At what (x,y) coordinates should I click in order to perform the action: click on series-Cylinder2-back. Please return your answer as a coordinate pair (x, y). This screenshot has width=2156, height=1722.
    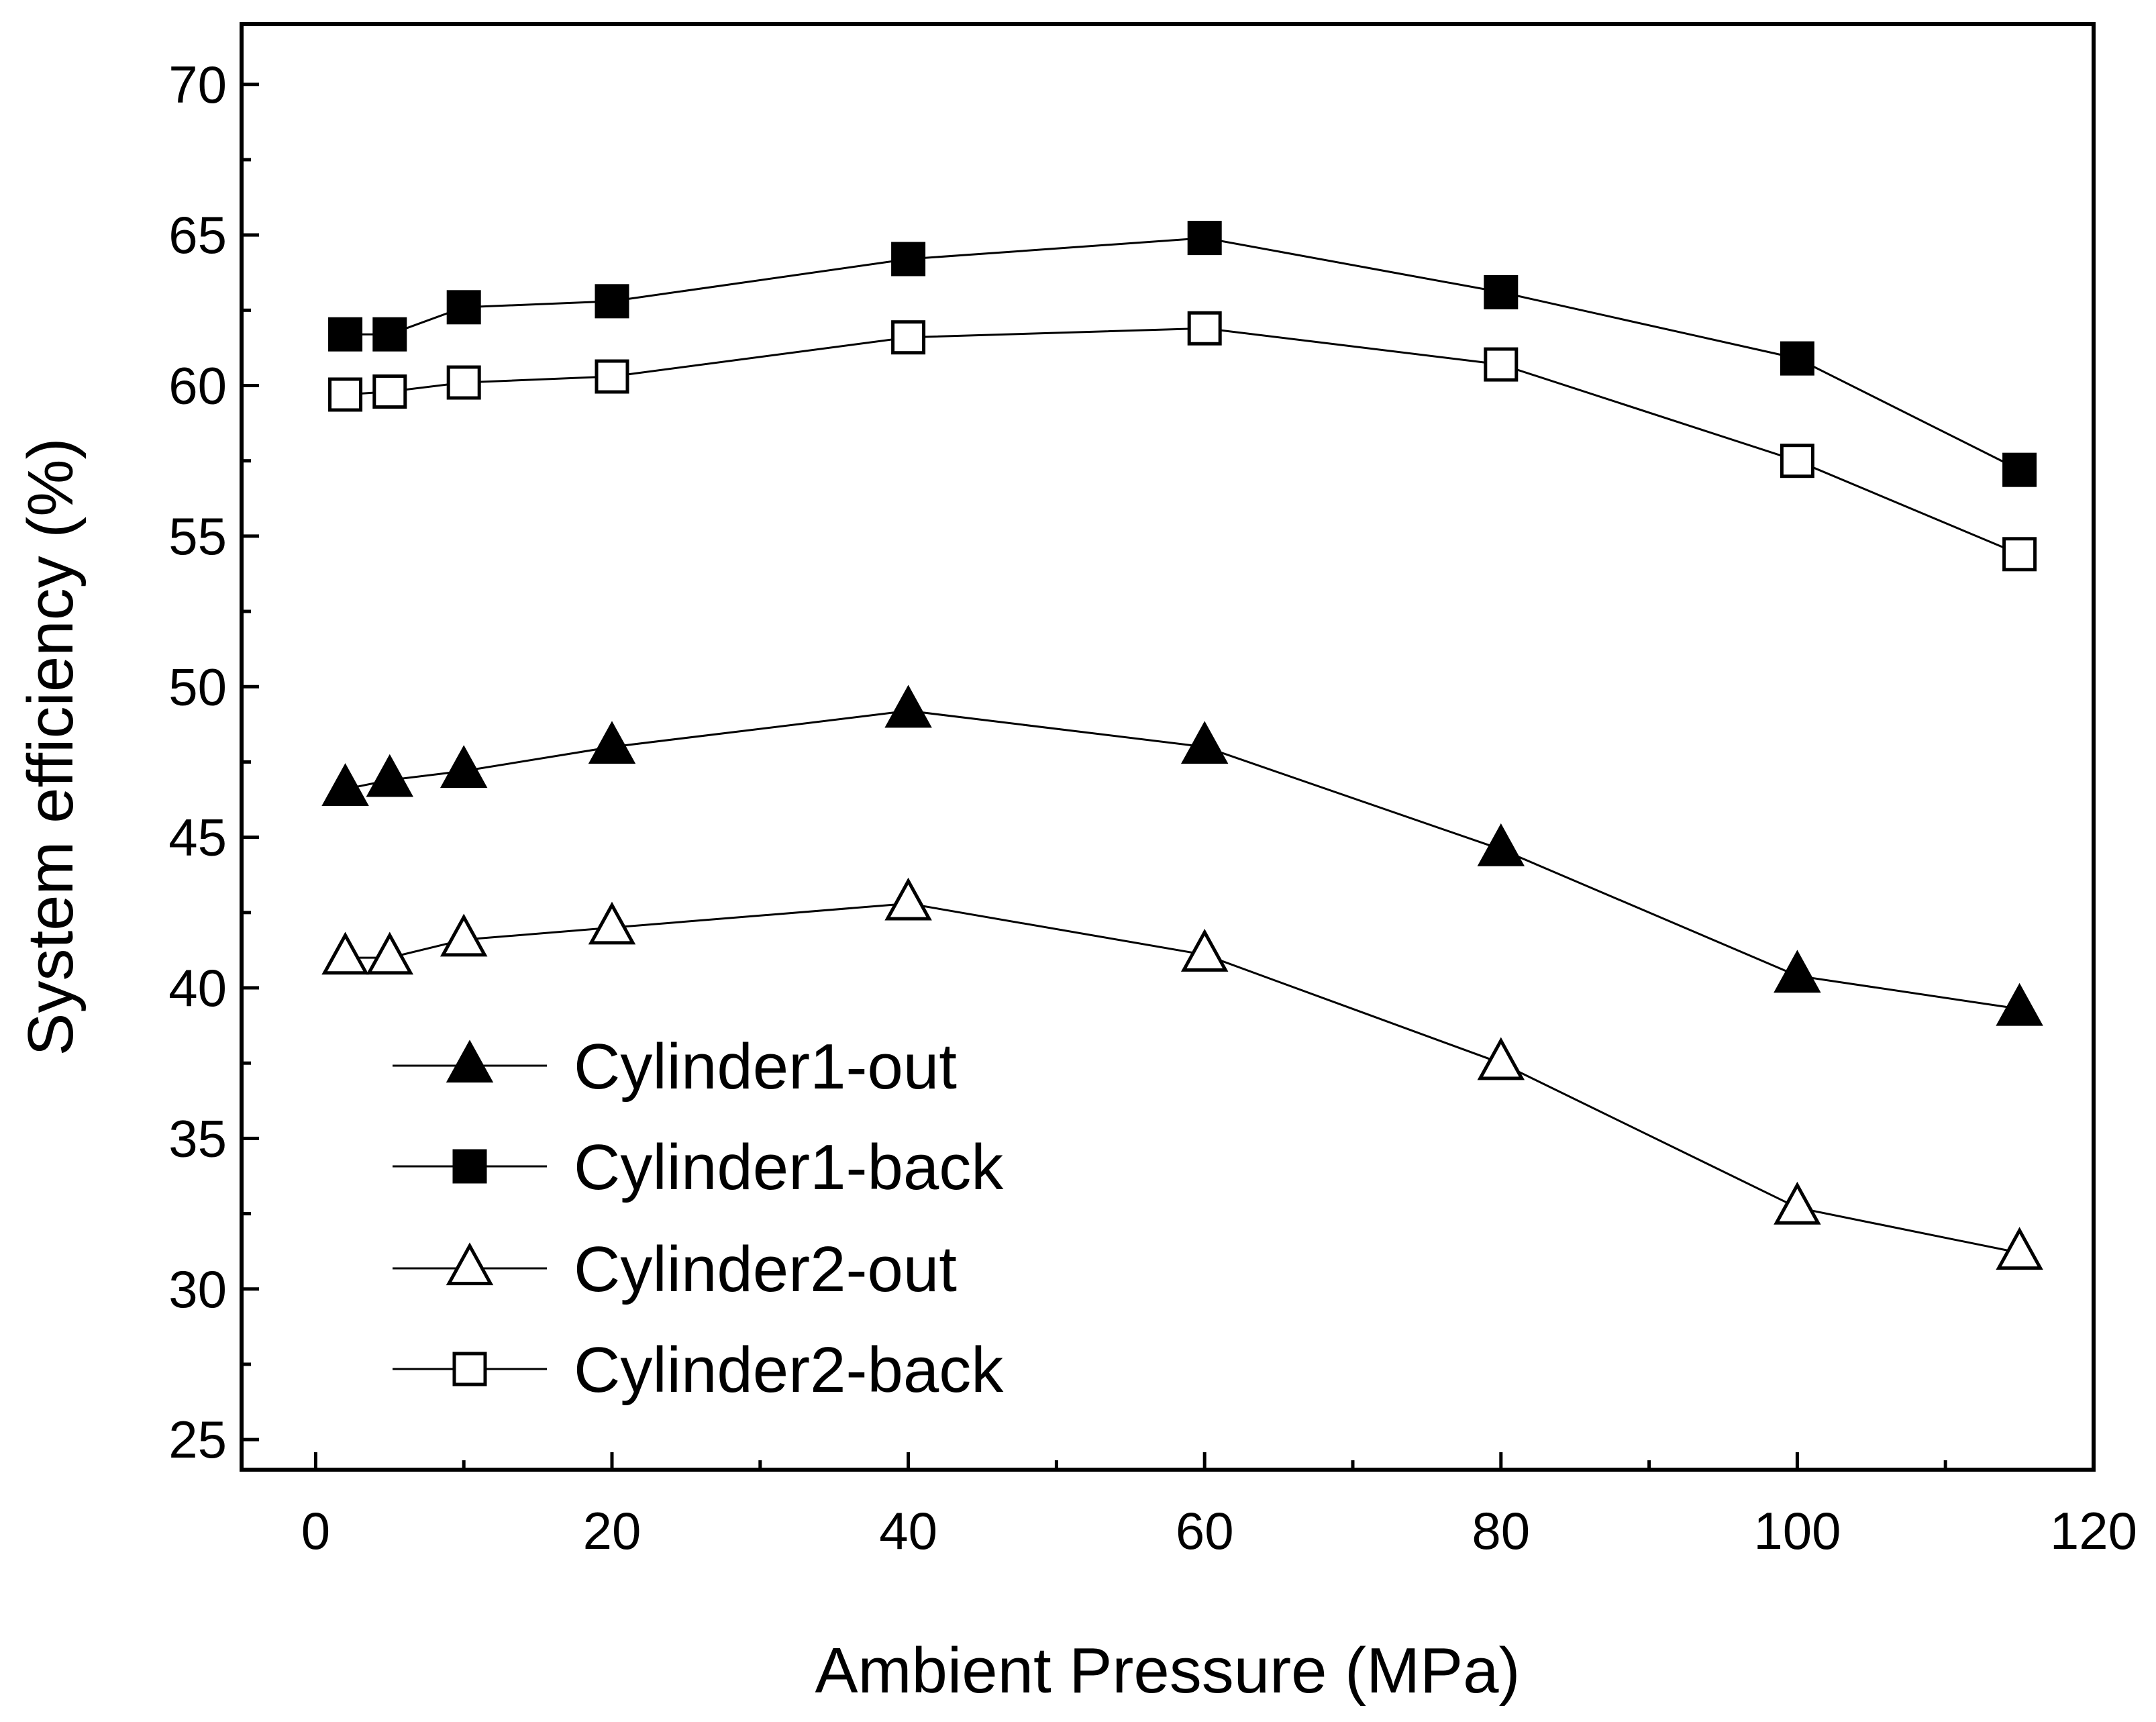
    Looking at the image, I should click on (1182, 441).